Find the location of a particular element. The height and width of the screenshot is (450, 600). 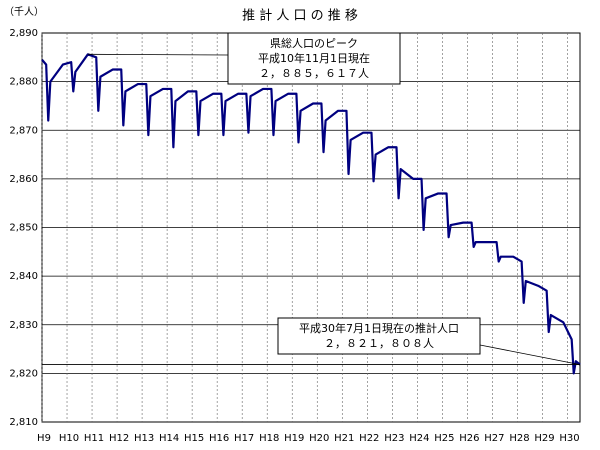

y-tick-label: 2,820 is located at coordinates (23, 373).